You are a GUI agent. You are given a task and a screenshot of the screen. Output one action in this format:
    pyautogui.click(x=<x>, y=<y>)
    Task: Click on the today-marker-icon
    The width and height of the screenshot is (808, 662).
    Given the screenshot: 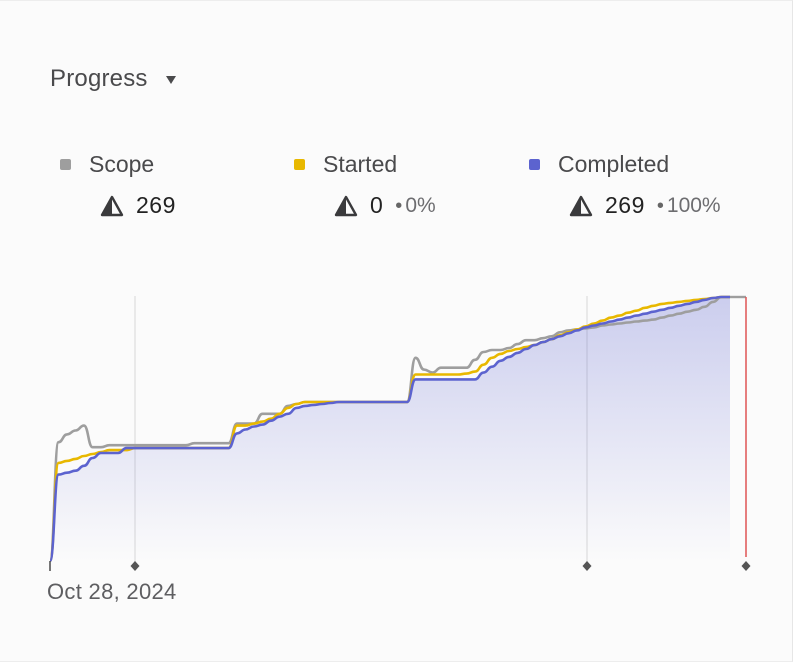 What is the action you would take?
    pyautogui.click(x=746, y=566)
    